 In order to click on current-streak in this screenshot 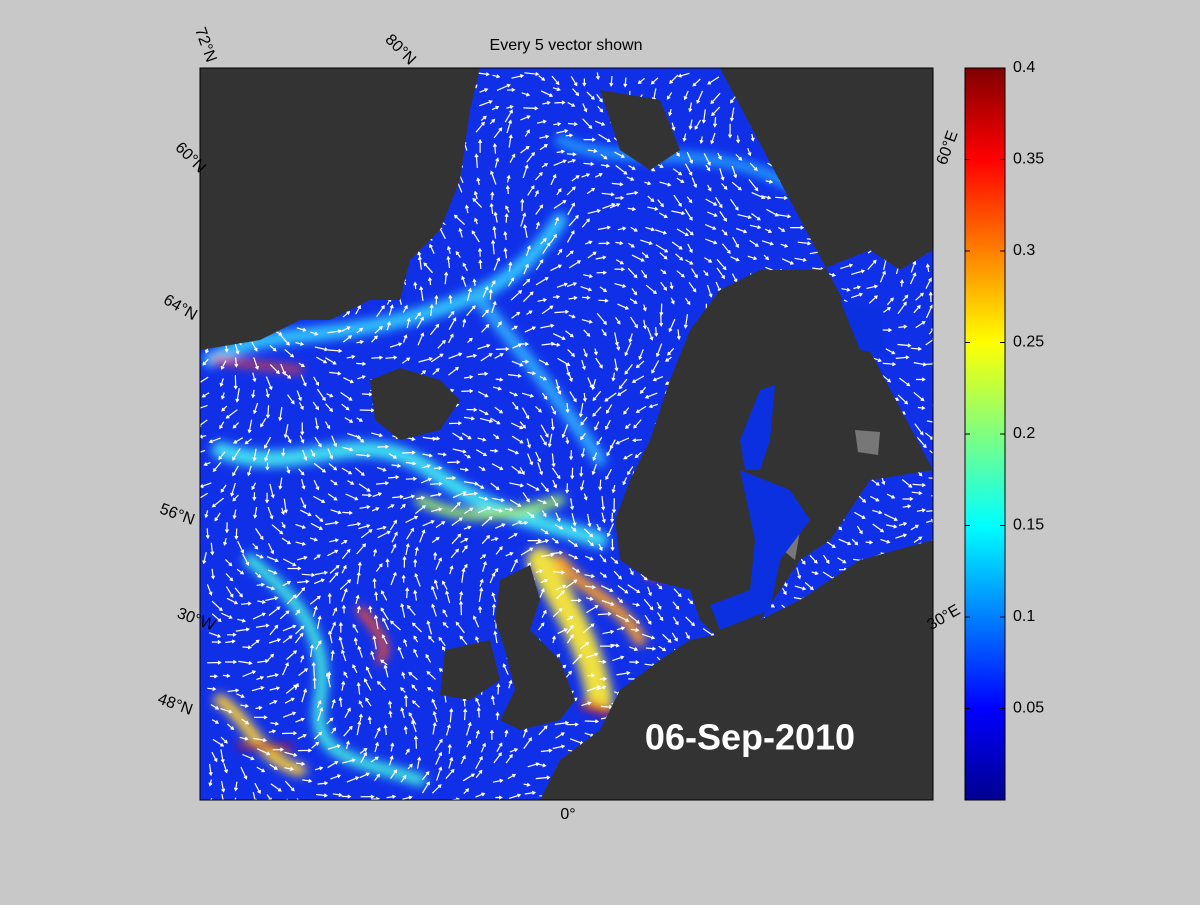, I will do `click(385, 290)`.